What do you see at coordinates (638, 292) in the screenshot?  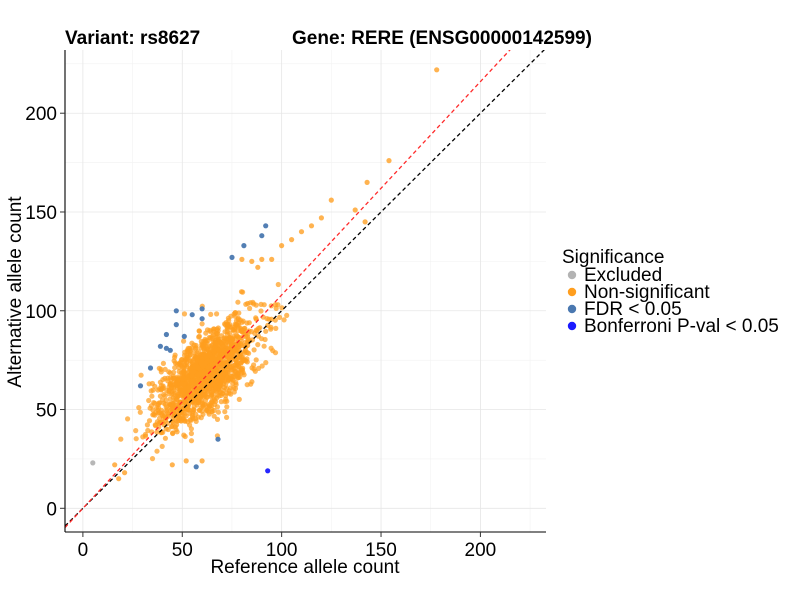 I see `legend-entry-non-significant: Non-significant` at bounding box center [638, 292].